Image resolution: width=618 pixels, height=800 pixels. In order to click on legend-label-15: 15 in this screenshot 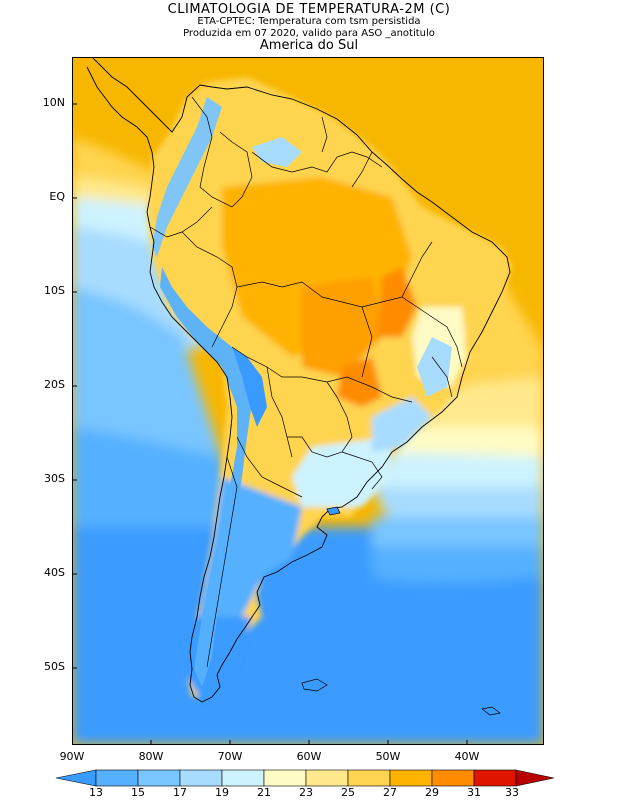, I will do `click(138, 792)`.